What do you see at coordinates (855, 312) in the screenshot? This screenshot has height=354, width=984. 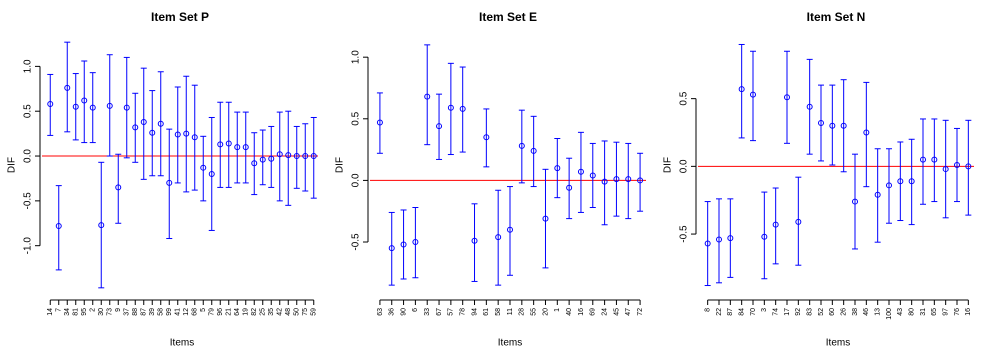 I see `x-tick-label: 38` at bounding box center [855, 312].